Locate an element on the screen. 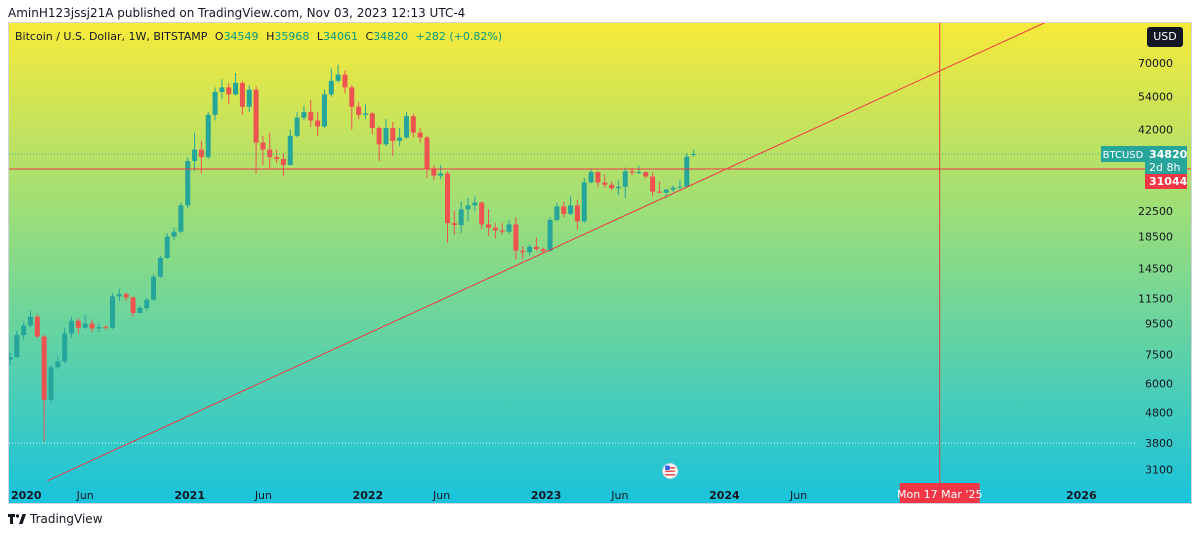 This screenshot has height=534, width=1200. legend-close-value: 34820 is located at coordinates (391, 36).